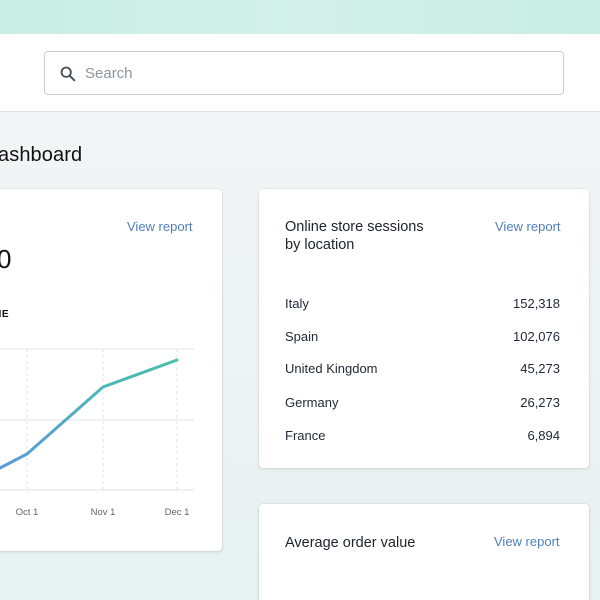 This screenshot has width=600, height=600. What do you see at coordinates (422, 339) in the screenshot?
I see `list-item: Spain 102,076` at bounding box center [422, 339].